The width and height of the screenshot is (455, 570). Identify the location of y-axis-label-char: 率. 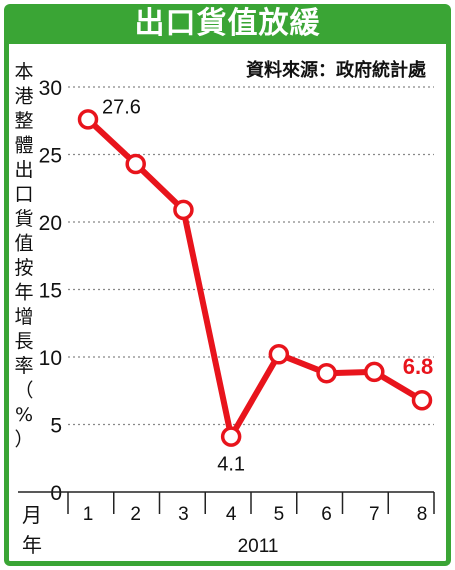
(23, 366).